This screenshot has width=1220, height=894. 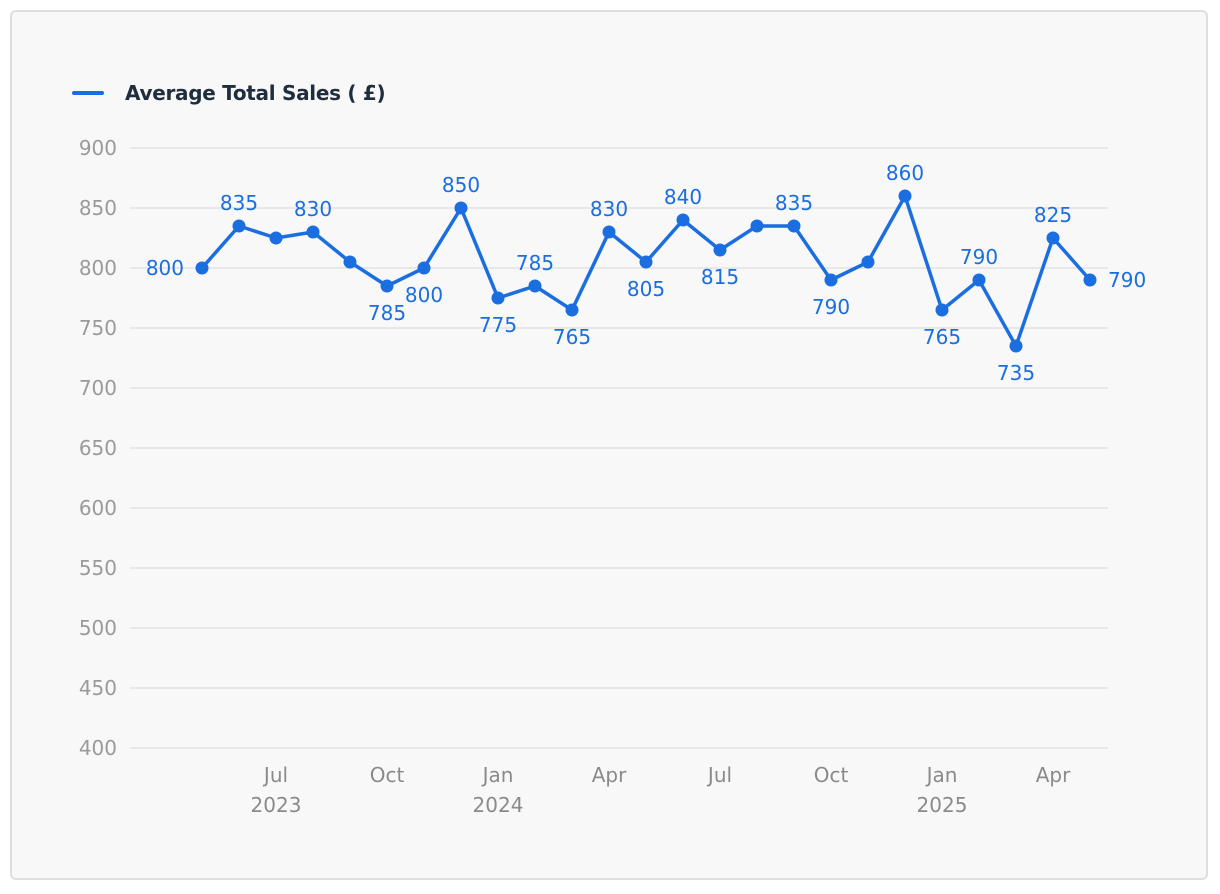 I want to click on y-tick-label: 900, so click(x=98, y=148).